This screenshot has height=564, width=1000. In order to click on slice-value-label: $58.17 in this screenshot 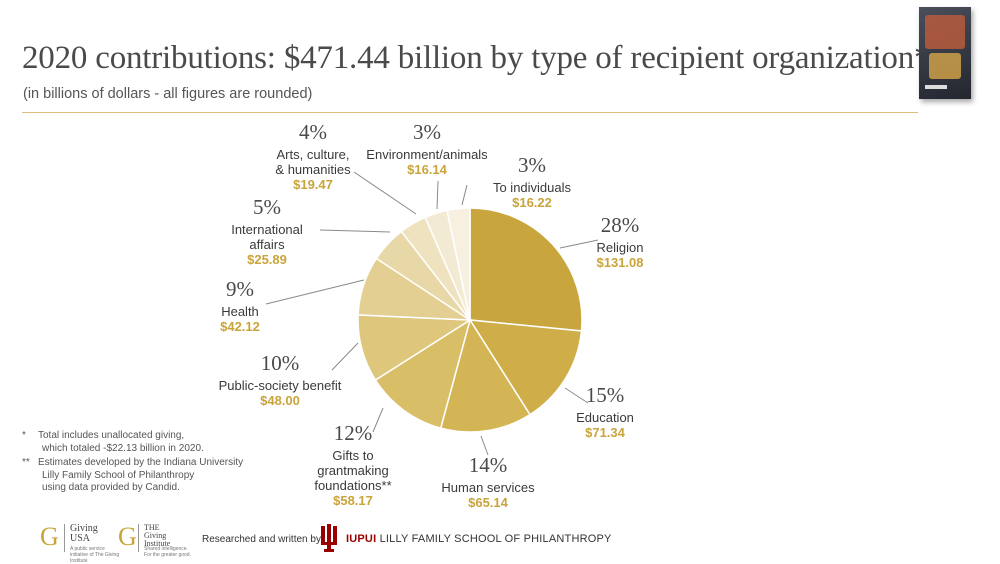, I will do `click(353, 500)`.